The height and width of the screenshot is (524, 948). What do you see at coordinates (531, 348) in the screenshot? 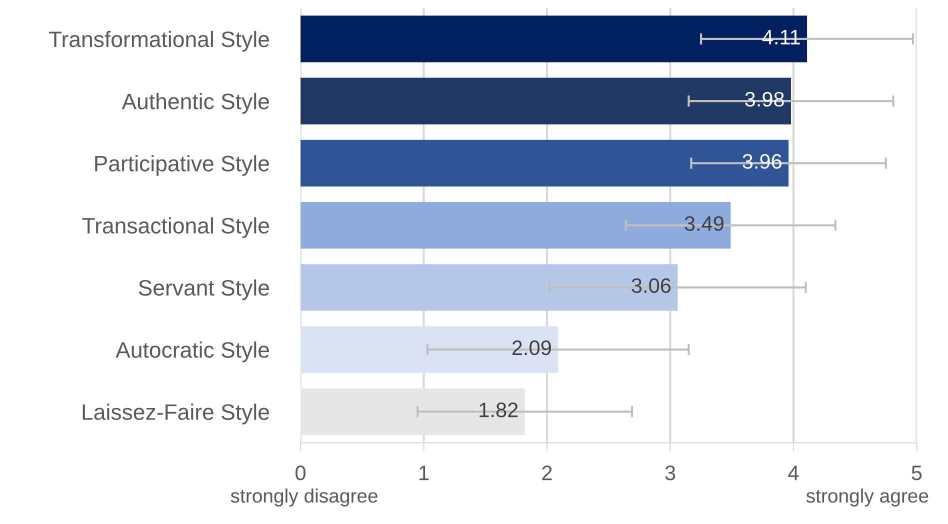
I see `data-label: 2.09` at bounding box center [531, 348].